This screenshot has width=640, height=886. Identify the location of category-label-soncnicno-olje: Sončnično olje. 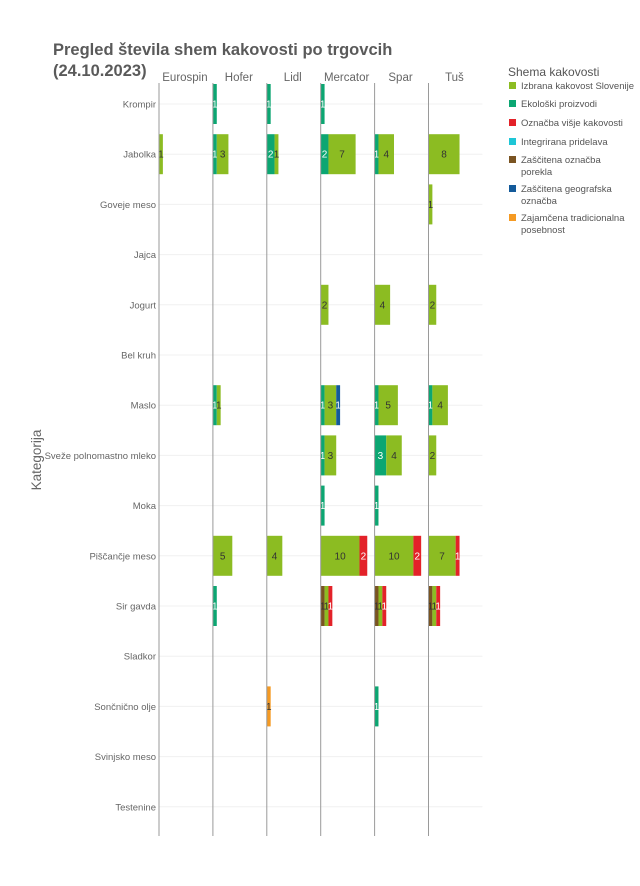
(125, 707).